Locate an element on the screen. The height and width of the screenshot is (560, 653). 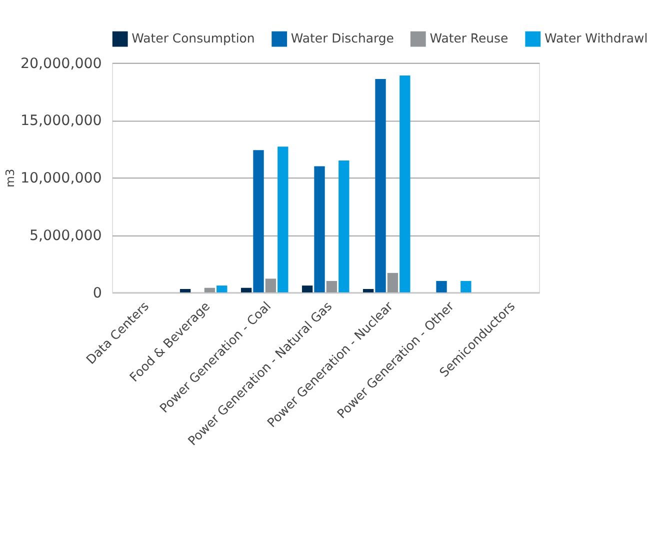
y-tick-label: 15,000,000 is located at coordinates (61, 121).